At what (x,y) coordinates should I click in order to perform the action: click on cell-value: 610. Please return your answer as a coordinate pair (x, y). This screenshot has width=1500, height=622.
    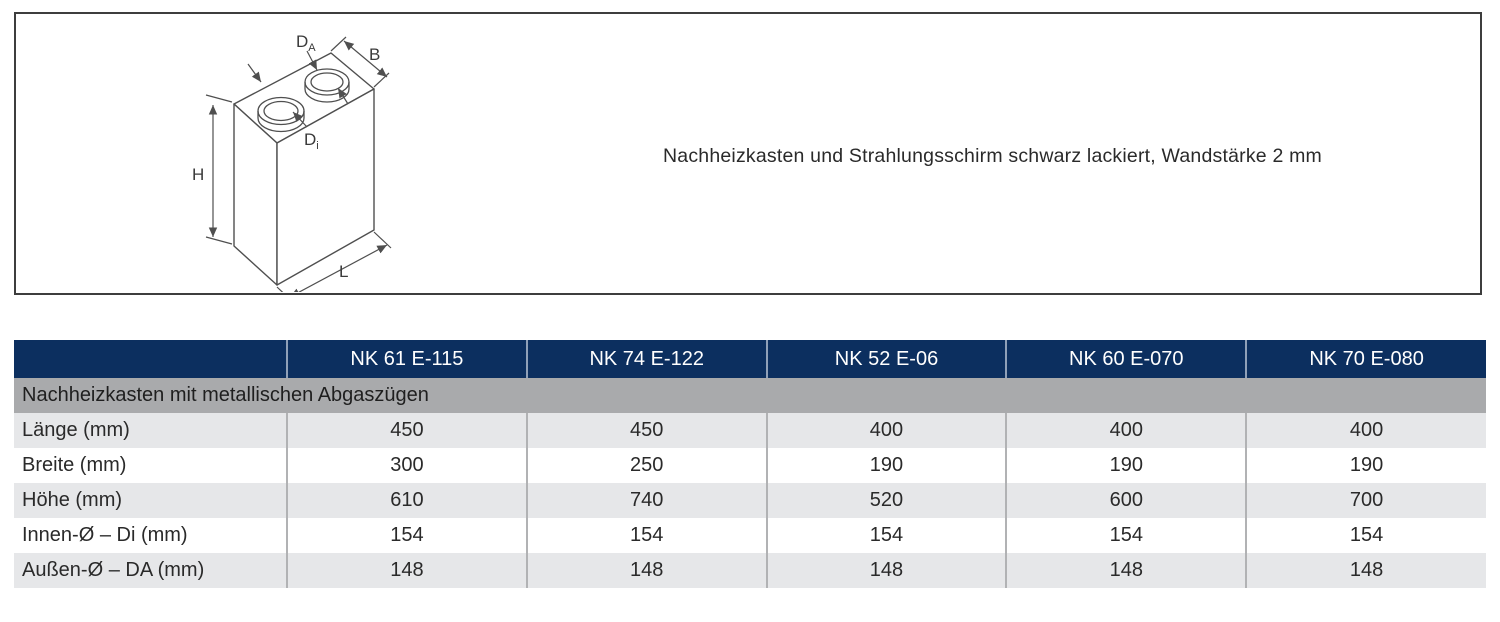
    Looking at the image, I should click on (406, 500).